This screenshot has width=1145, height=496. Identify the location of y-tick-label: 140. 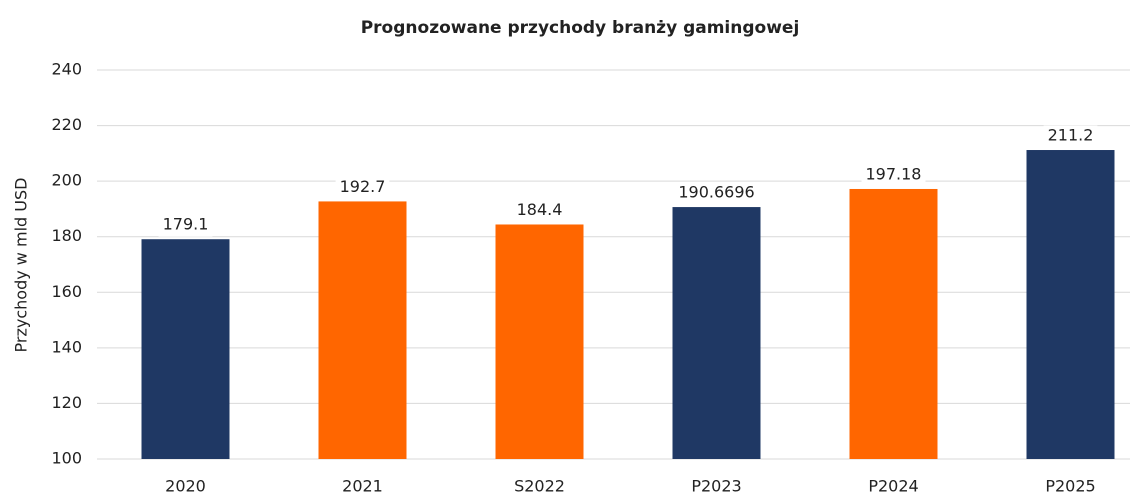
(66, 346).